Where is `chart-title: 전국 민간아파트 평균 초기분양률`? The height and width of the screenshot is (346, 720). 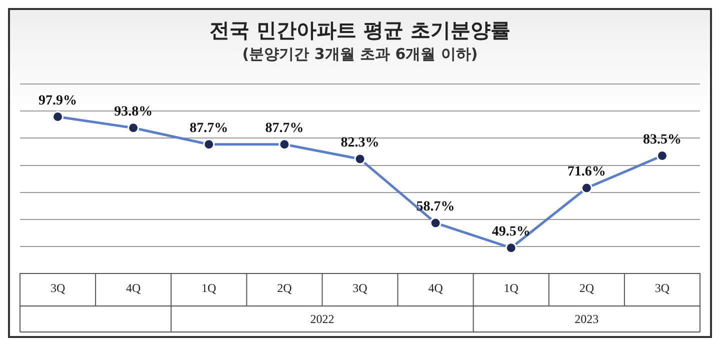
chart-title: 전국 민간아파트 평균 초기분양률 is located at coordinates (360, 30).